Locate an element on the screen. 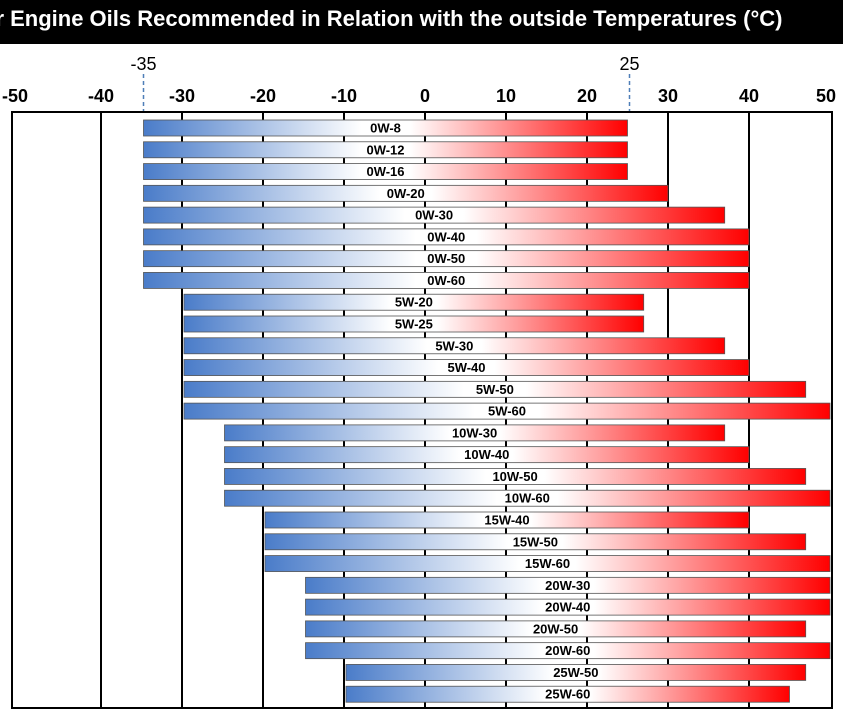 Image resolution: width=843 pixels, height=720 pixels. oil-grade-label: 5W-20 is located at coordinates (414, 302).